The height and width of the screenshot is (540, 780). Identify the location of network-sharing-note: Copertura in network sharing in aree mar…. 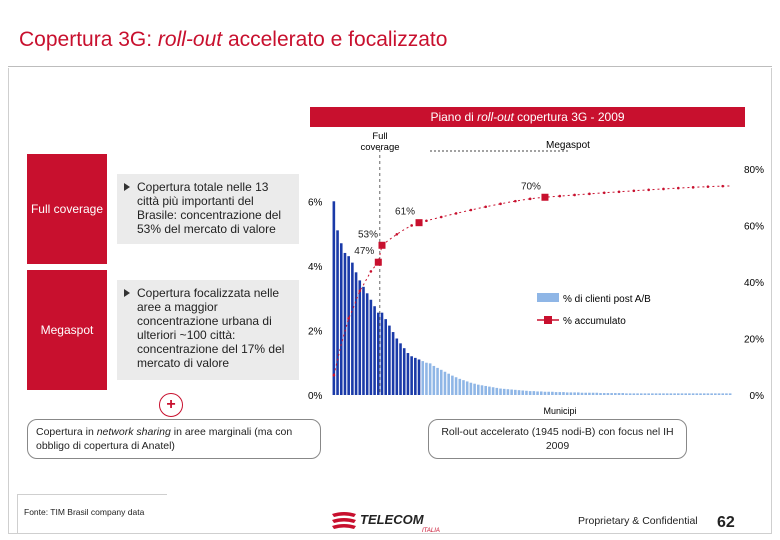
(174, 439).